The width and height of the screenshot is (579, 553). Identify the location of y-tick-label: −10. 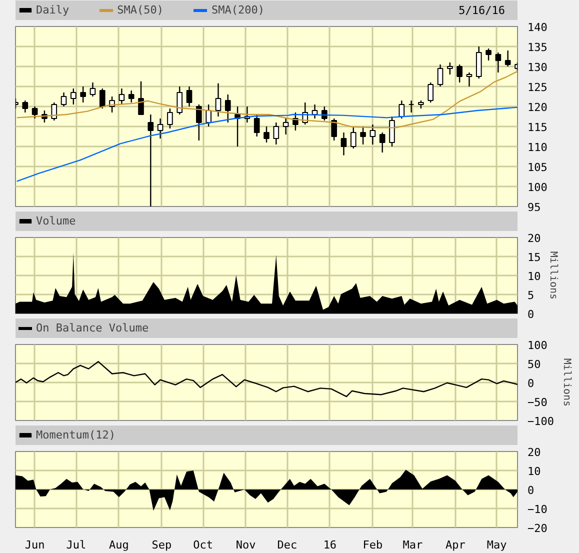
(538, 509).